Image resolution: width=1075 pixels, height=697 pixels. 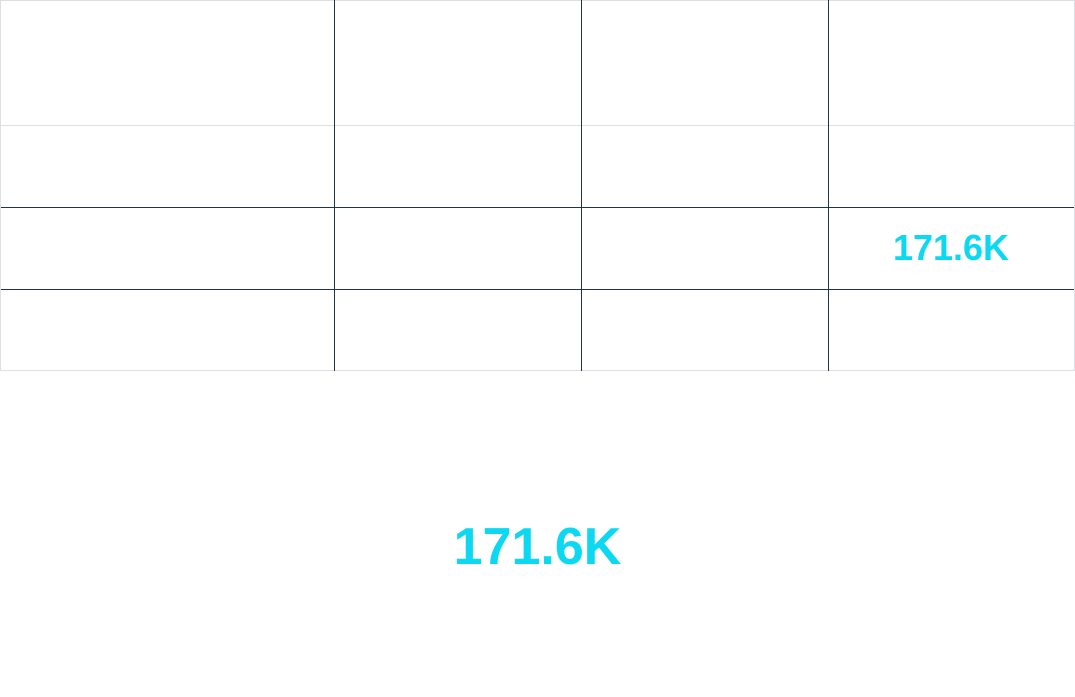 I want to click on headline-value: 171.6K, so click(x=537, y=547).